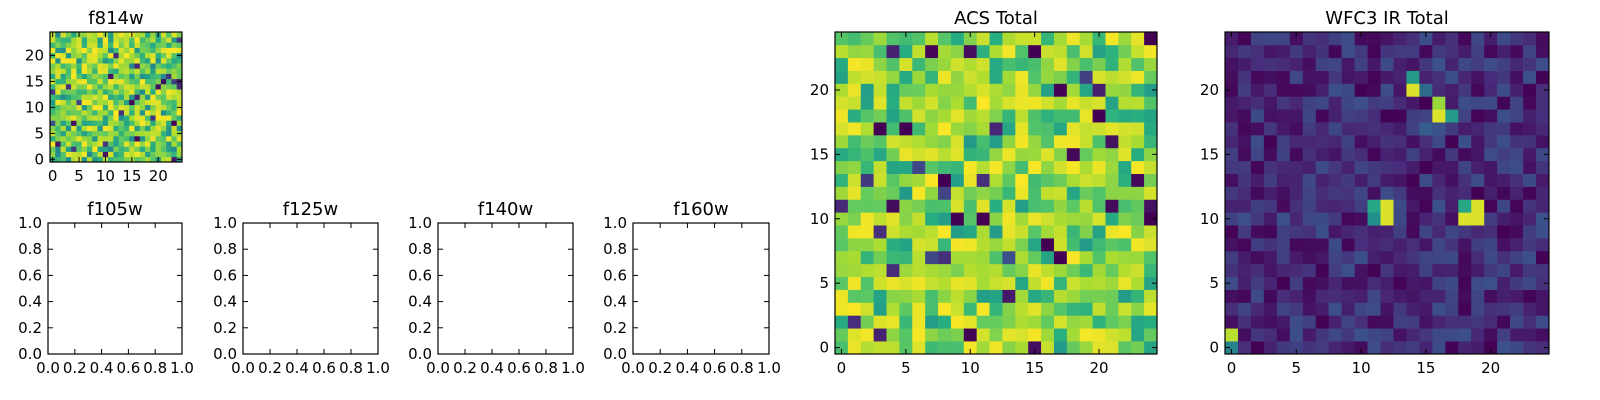 The width and height of the screenshot is (1600, 400). What do you see at coordinates (701, 288) in the screenshot?
I see `axes-frame` at bounding box center [701, 288].